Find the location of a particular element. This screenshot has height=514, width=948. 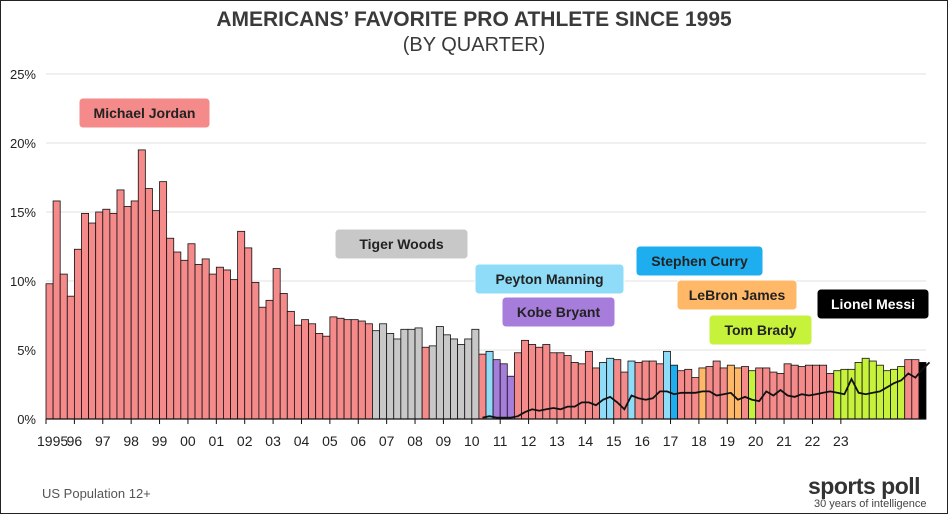

label-box-tom-brady is located at coordinates (760, 330).